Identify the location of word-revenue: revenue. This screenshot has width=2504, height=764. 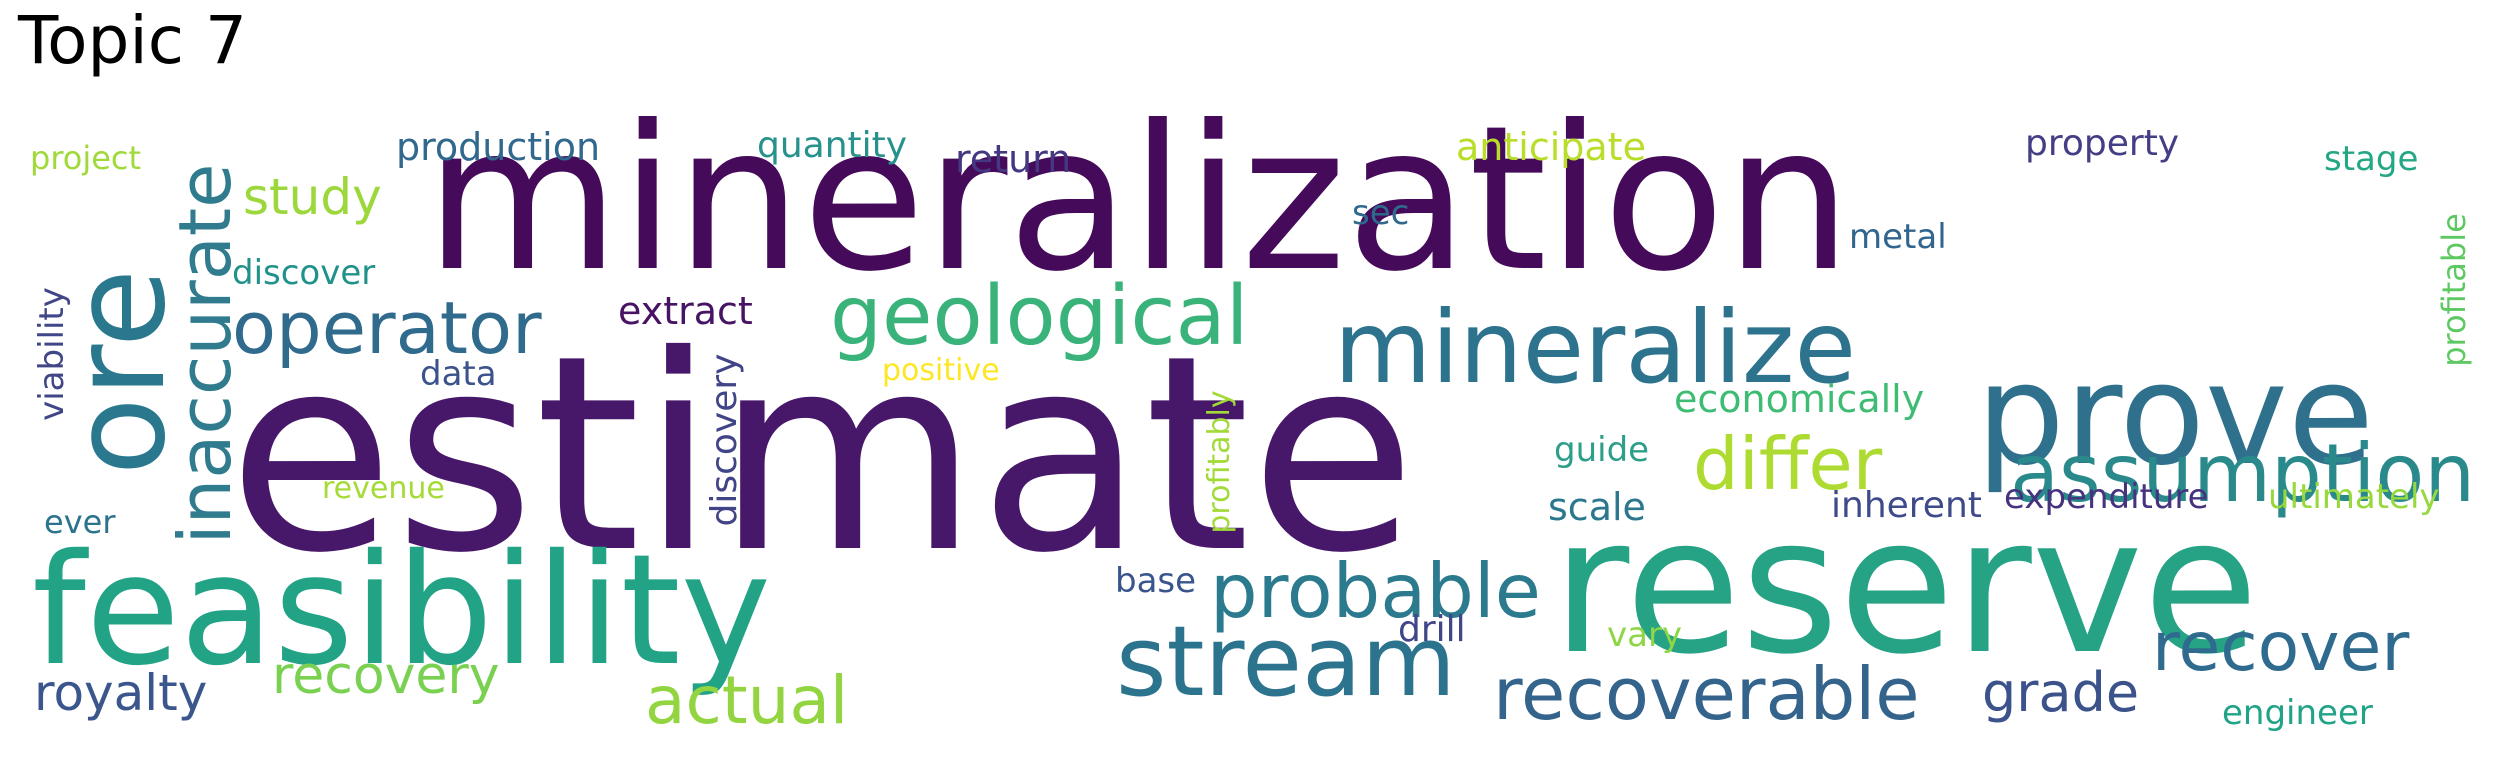
(383, 488).